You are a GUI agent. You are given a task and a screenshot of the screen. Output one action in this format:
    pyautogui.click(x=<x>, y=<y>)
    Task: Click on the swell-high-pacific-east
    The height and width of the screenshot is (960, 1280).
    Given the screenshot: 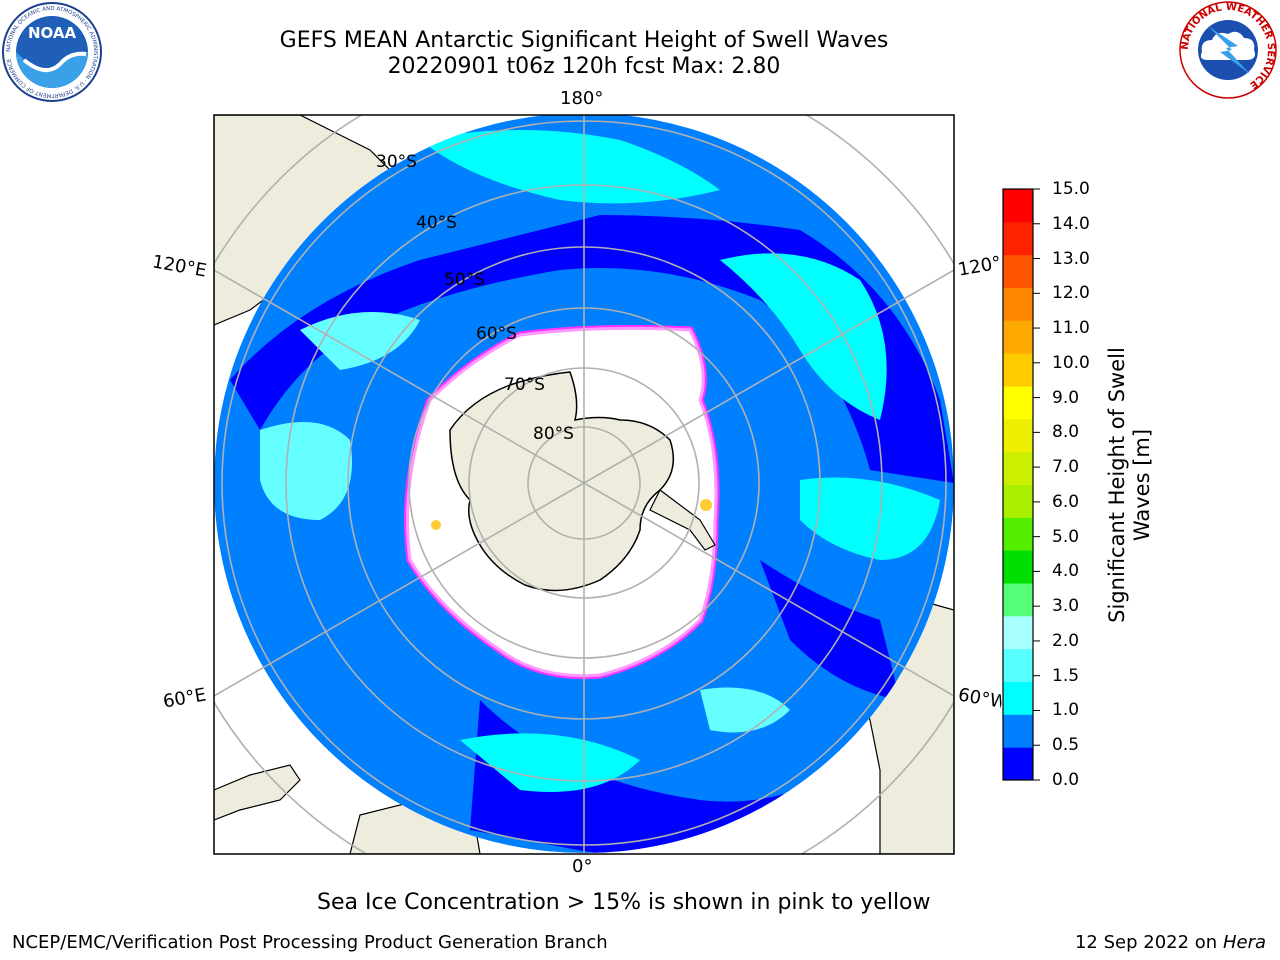 What is the action you would take?
    pyautogui.click(x=803, y=336)
    